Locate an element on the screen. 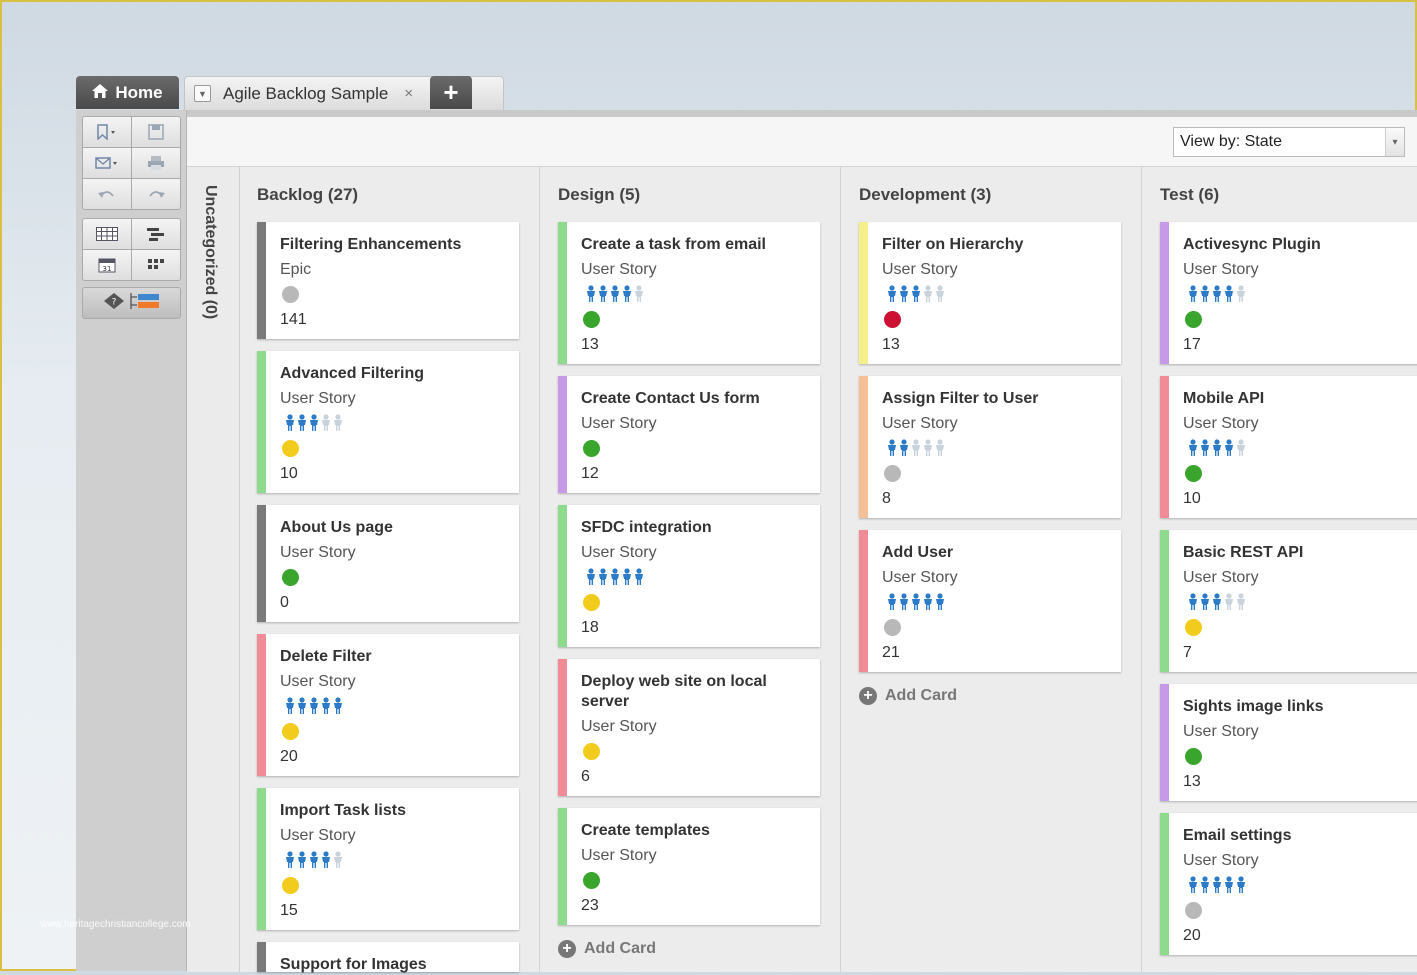  kanban-card: Create templates User Story 23 is located at coordinates (689, 866).